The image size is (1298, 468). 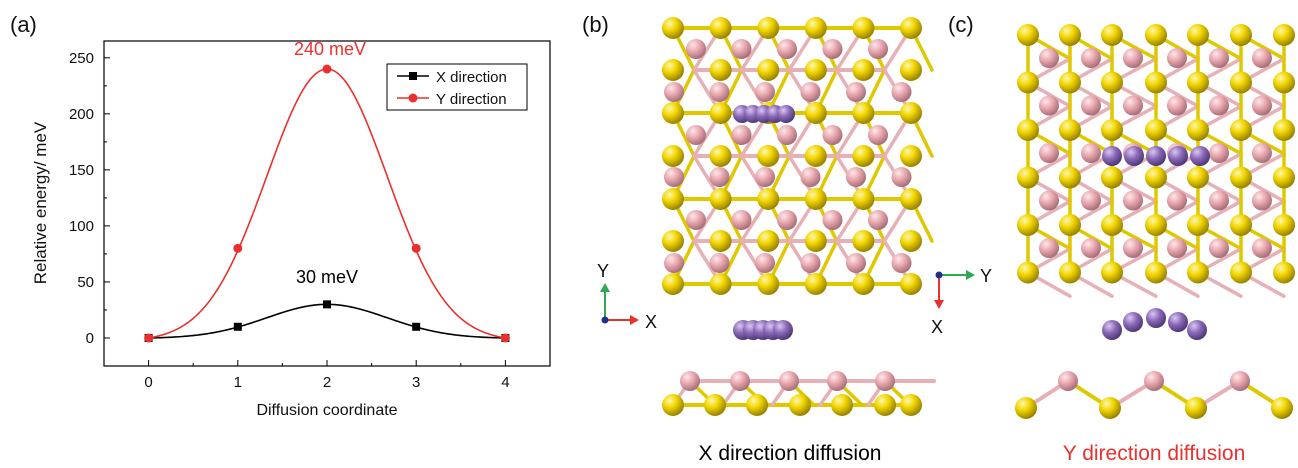 What do you see at coordinates (416, 382) in the screenshot?
I see `x-tick-label: 3` at bounding box center [416, 382].